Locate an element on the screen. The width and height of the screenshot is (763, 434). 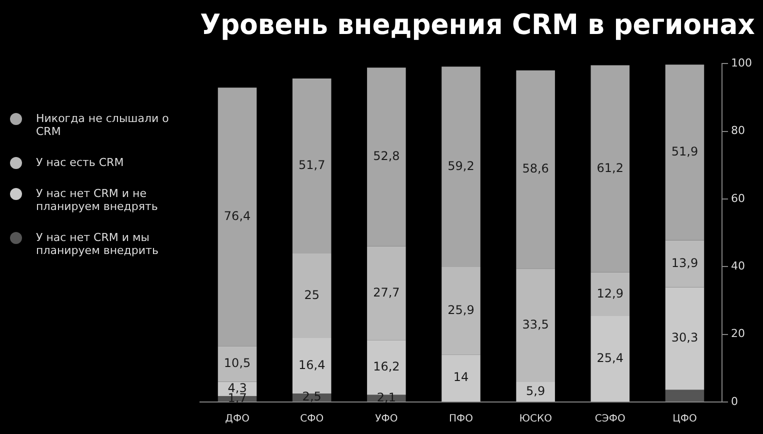
data-label: 14 is located at coordinates (461, 377).